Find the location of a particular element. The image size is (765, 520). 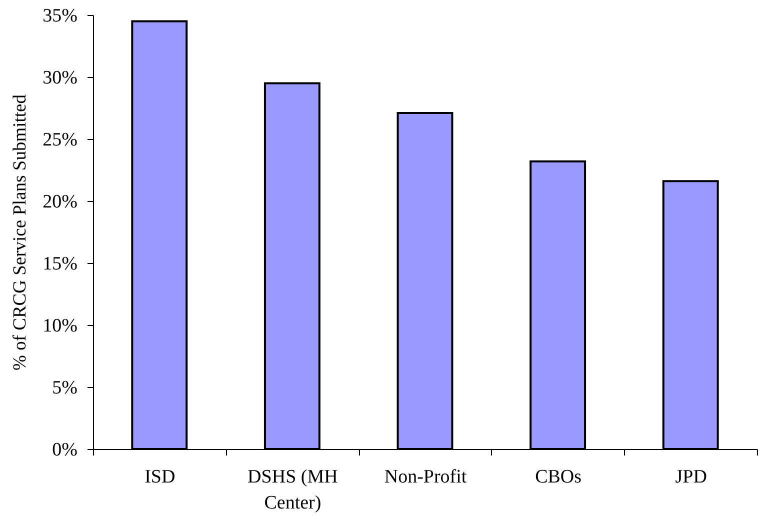

y-tick-label: 0% is located at coordinates (65, 450).